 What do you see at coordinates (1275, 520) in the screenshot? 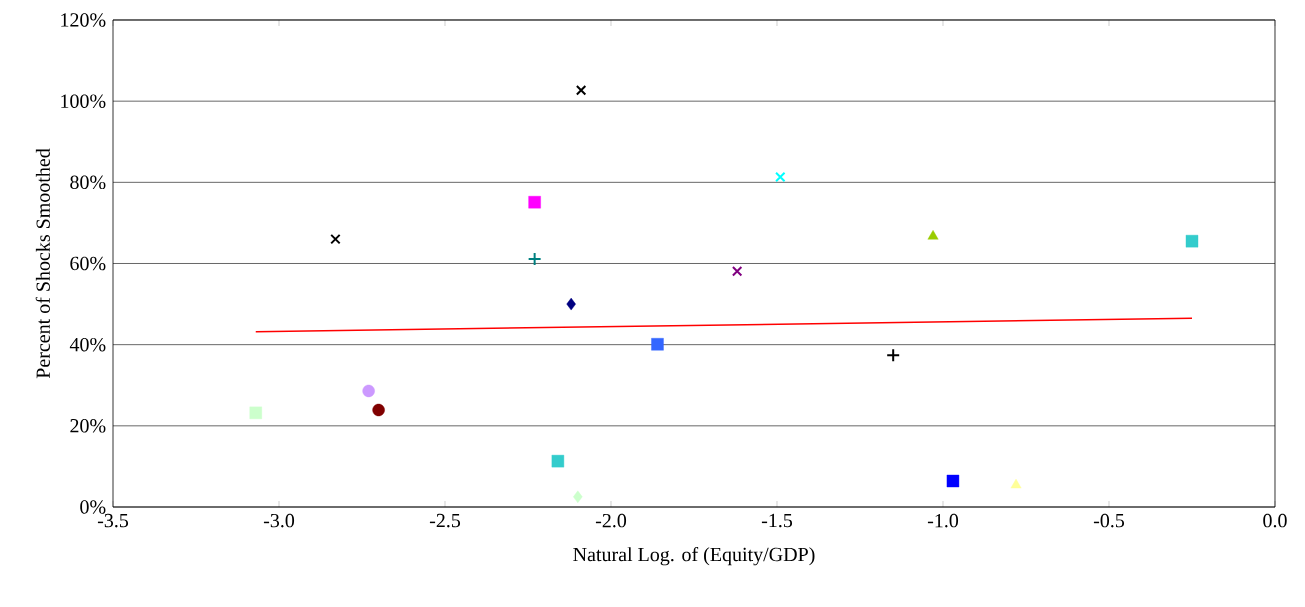
I see `x-tick-label: 0.0` at bounding box center [1275, 520].